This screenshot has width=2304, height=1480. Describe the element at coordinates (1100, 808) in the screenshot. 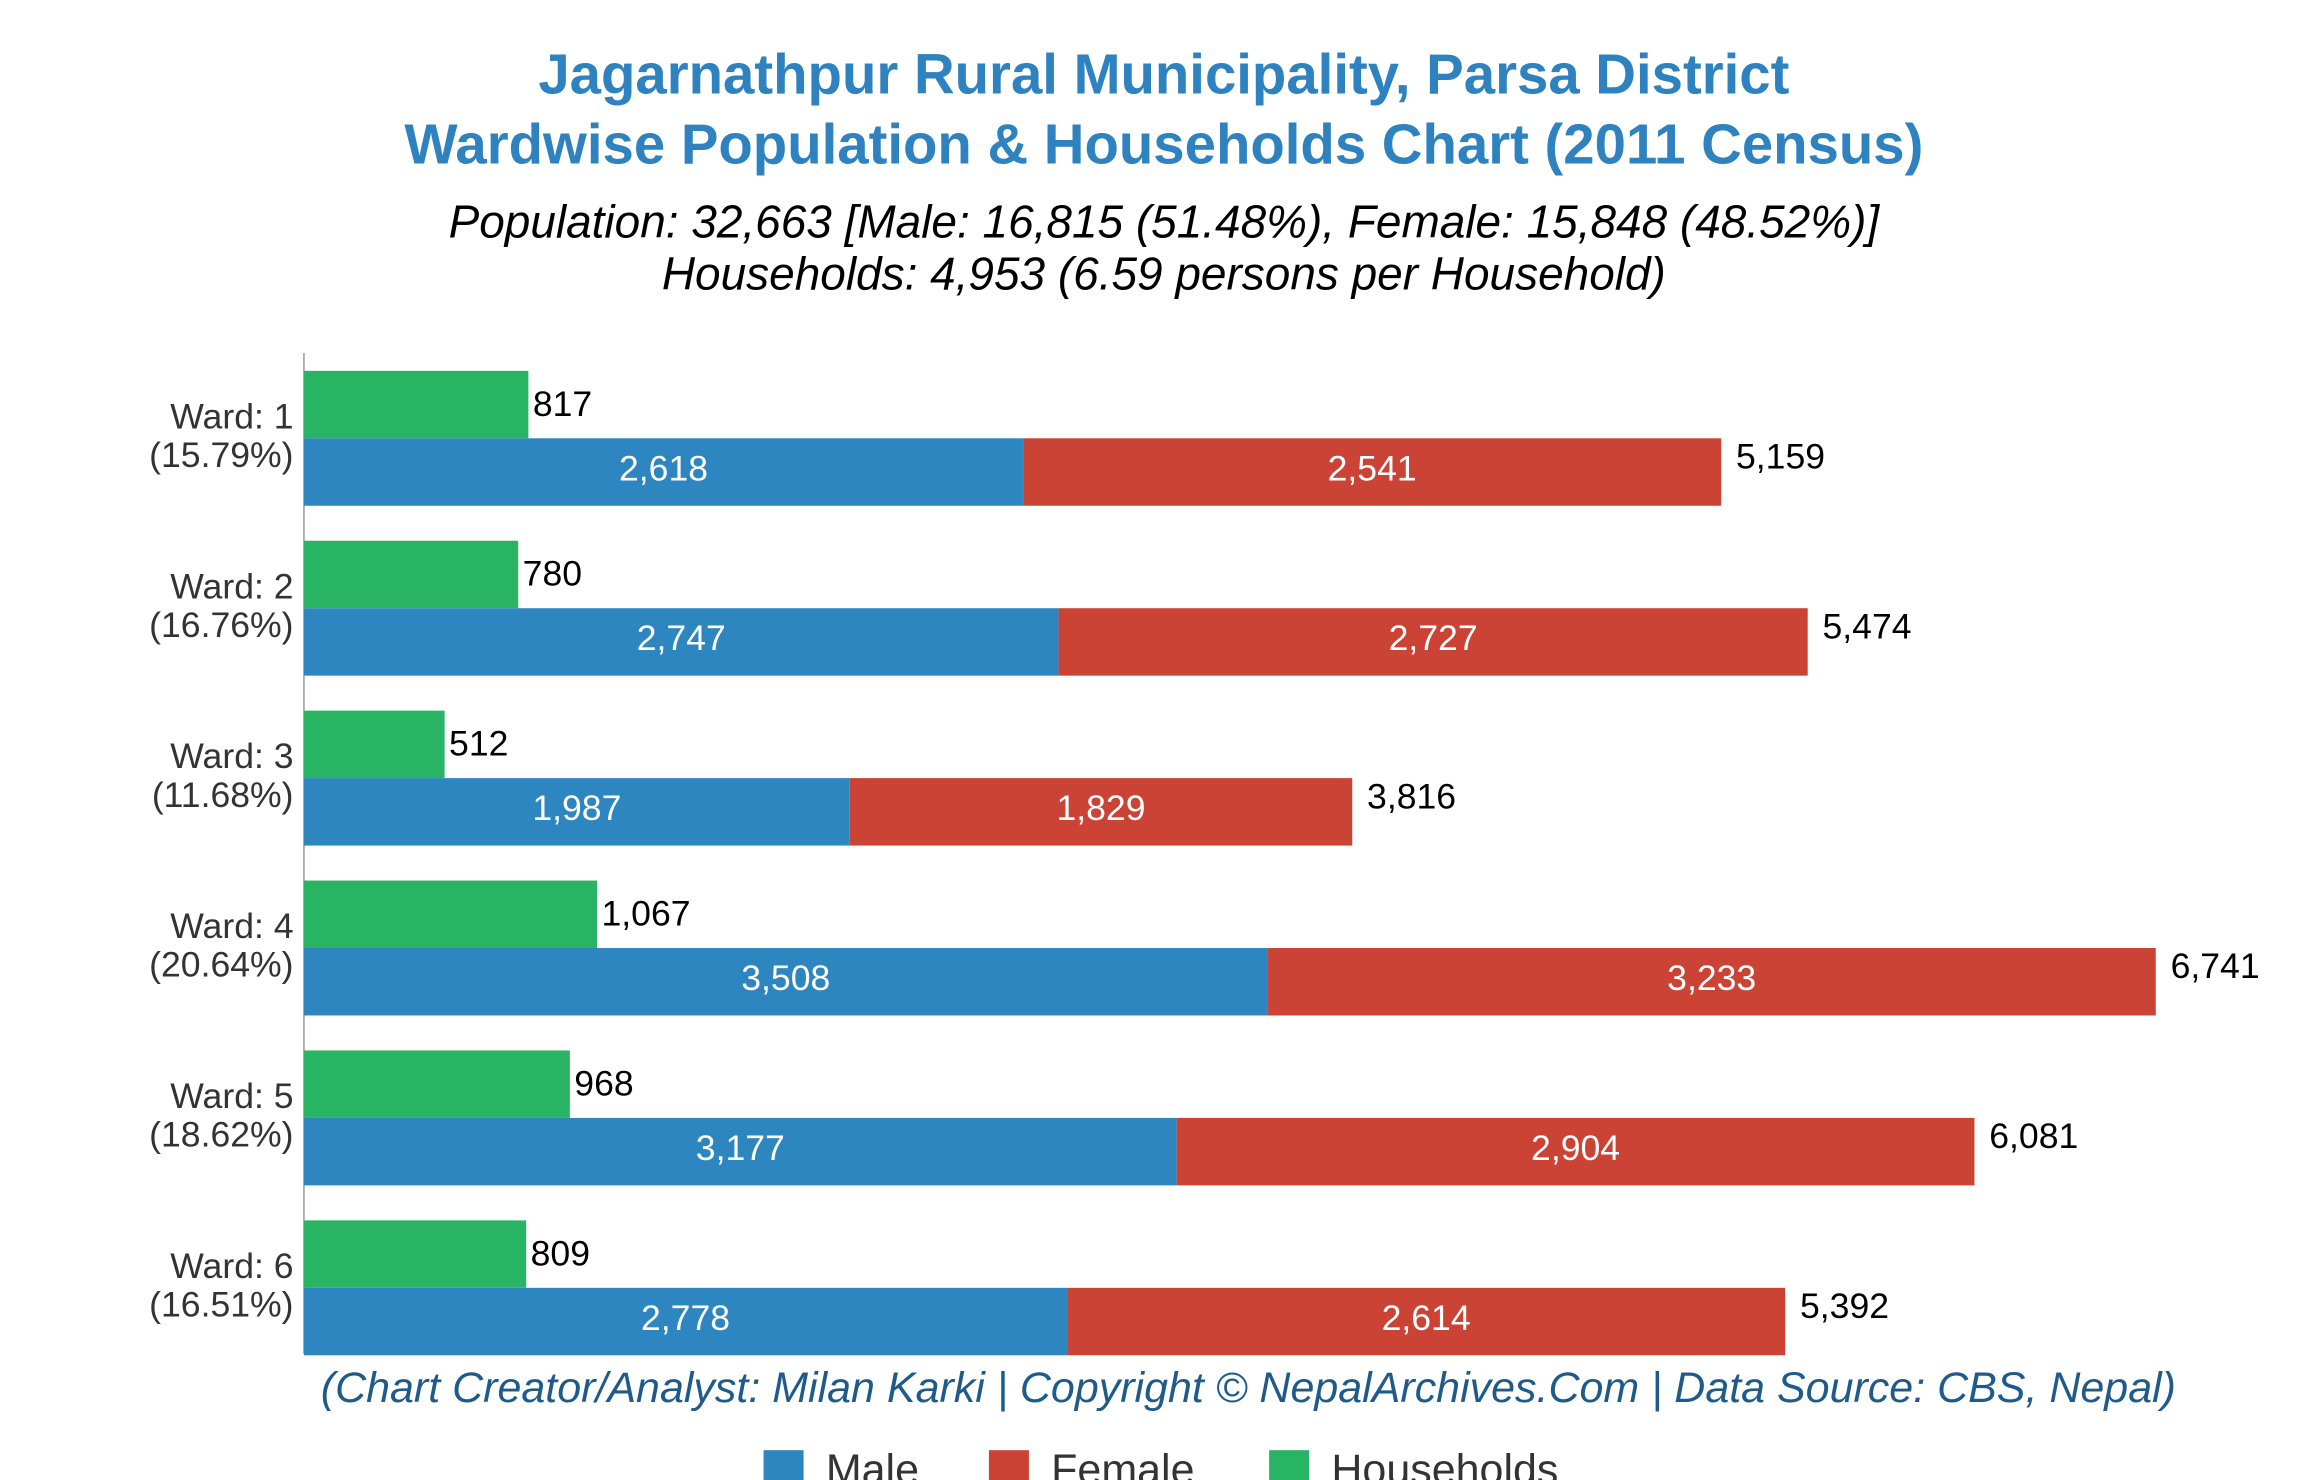

I see `data-label: 1,829` at that location.